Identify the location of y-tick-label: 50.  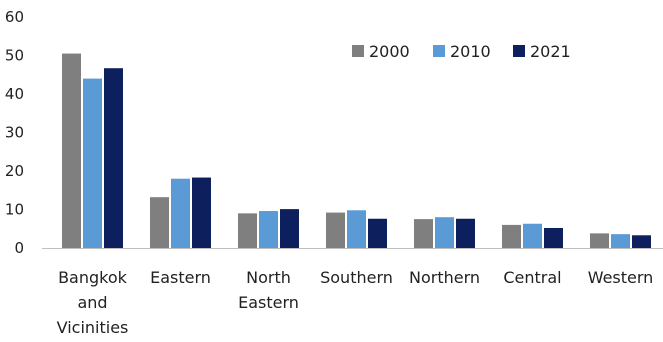
(14, 56).